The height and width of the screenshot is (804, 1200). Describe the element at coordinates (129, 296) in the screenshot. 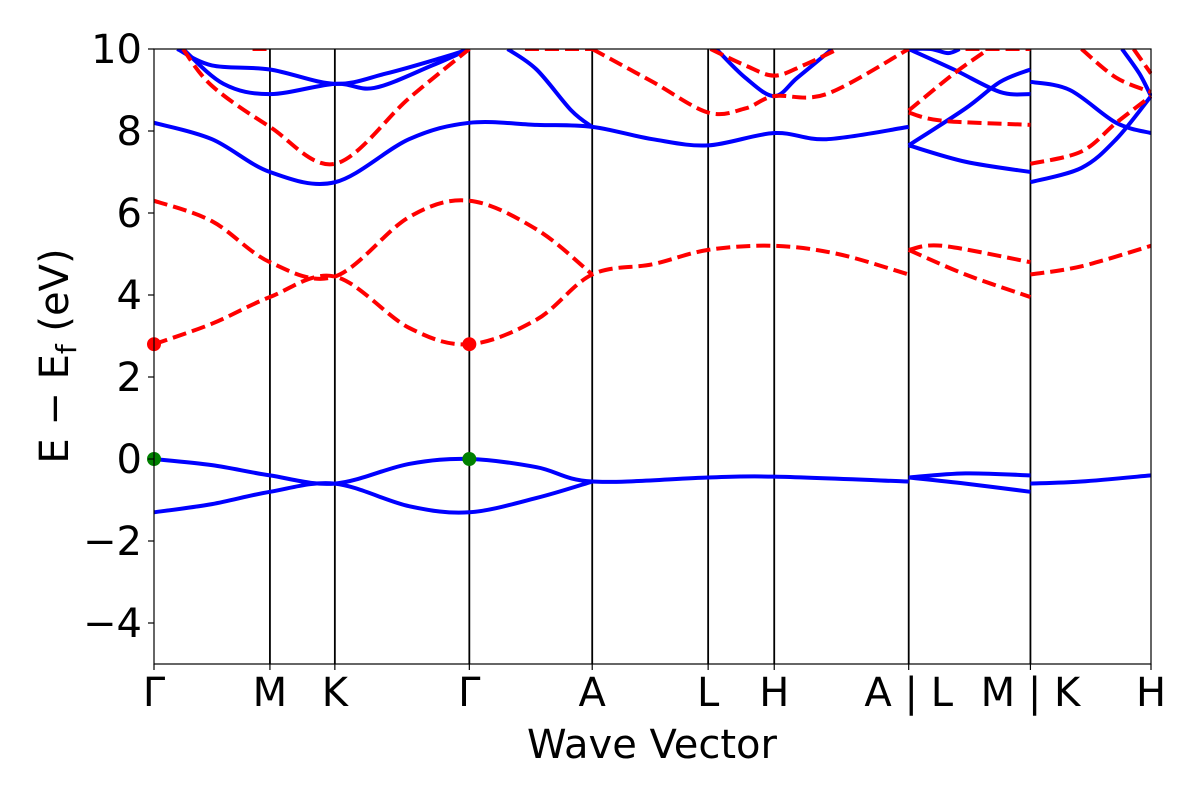

I see `y-tick-label: 4` at that location.